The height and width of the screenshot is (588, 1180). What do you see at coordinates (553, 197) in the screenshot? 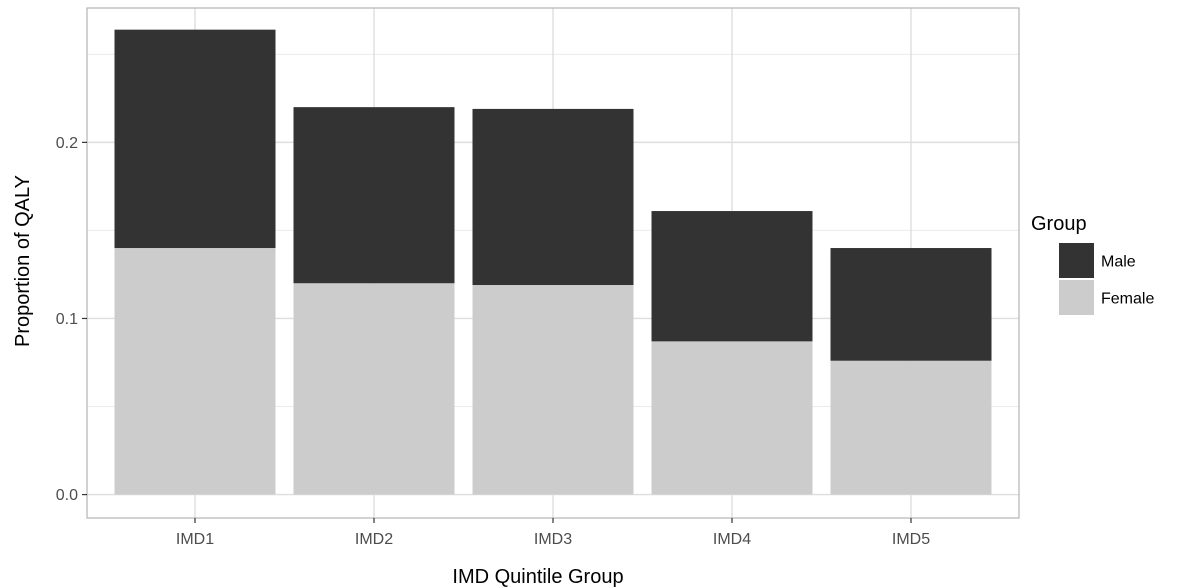
I see `bar-male-imd3` at bounding box center [553, 197].